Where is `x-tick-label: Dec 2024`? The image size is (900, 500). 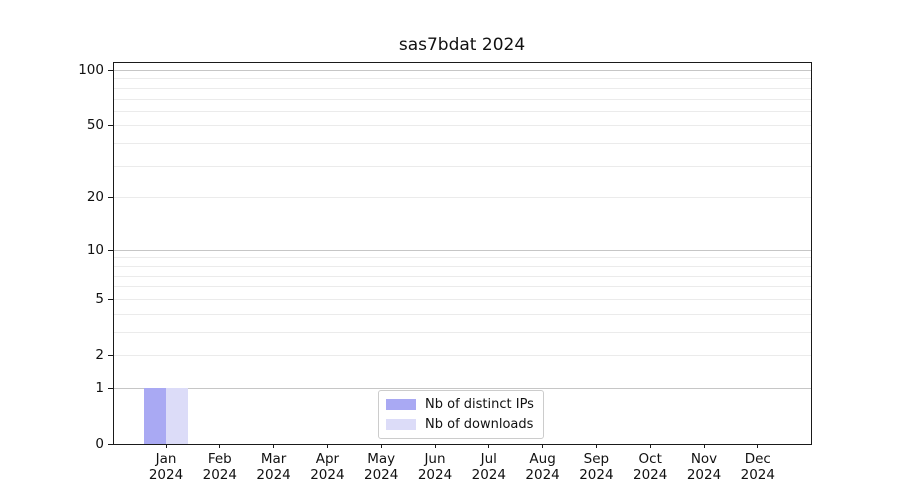
x-tick-label: Dec 2024 is located at coordinates (758, 467).